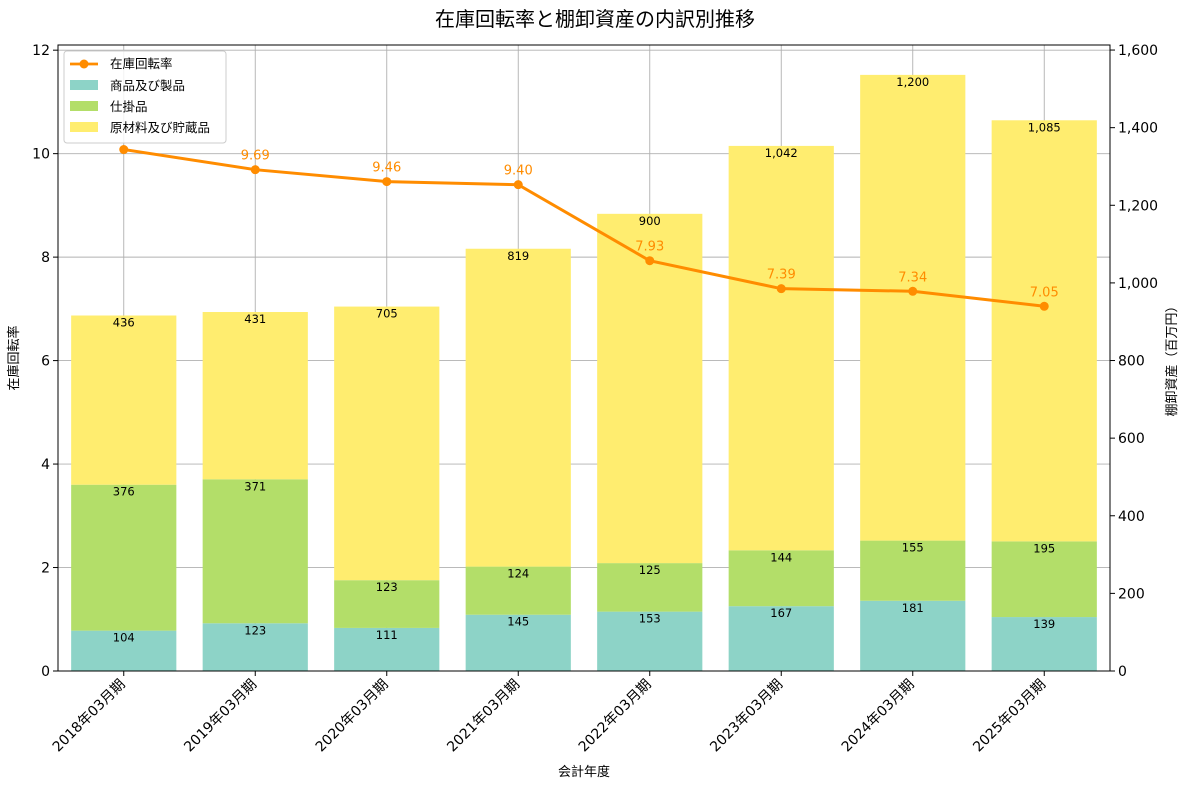 The image size is (1190, 789). Describe the element at coordinates (1131, 517) in the screenshot. I see `y-right-tick-label: 400` at that location.